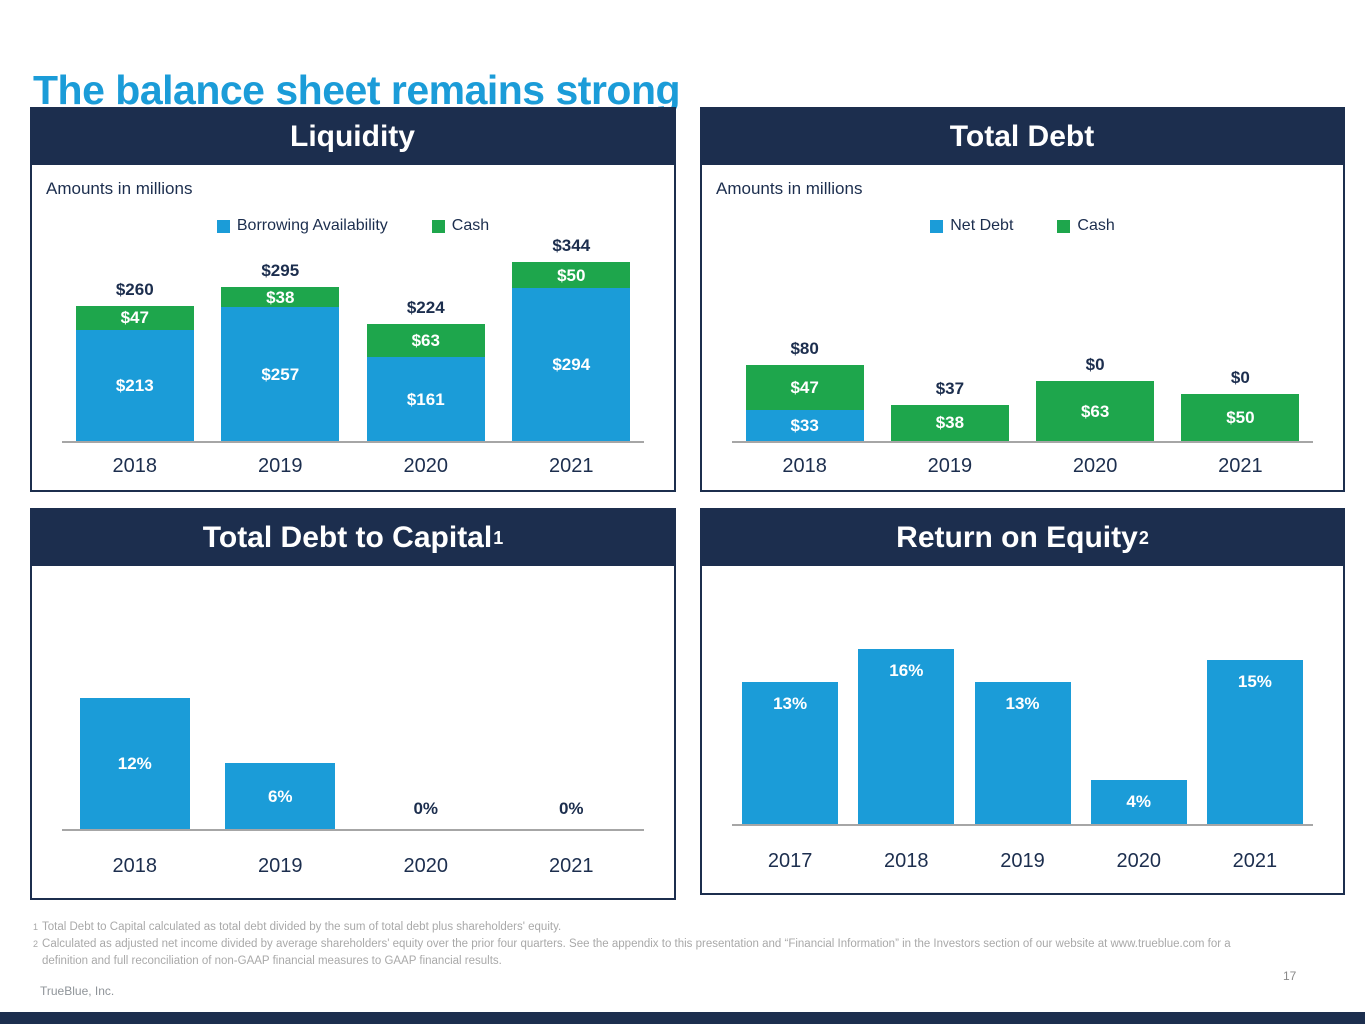  I want to click on return-on-equity-column-2020: 4%, so click(1139, 709).